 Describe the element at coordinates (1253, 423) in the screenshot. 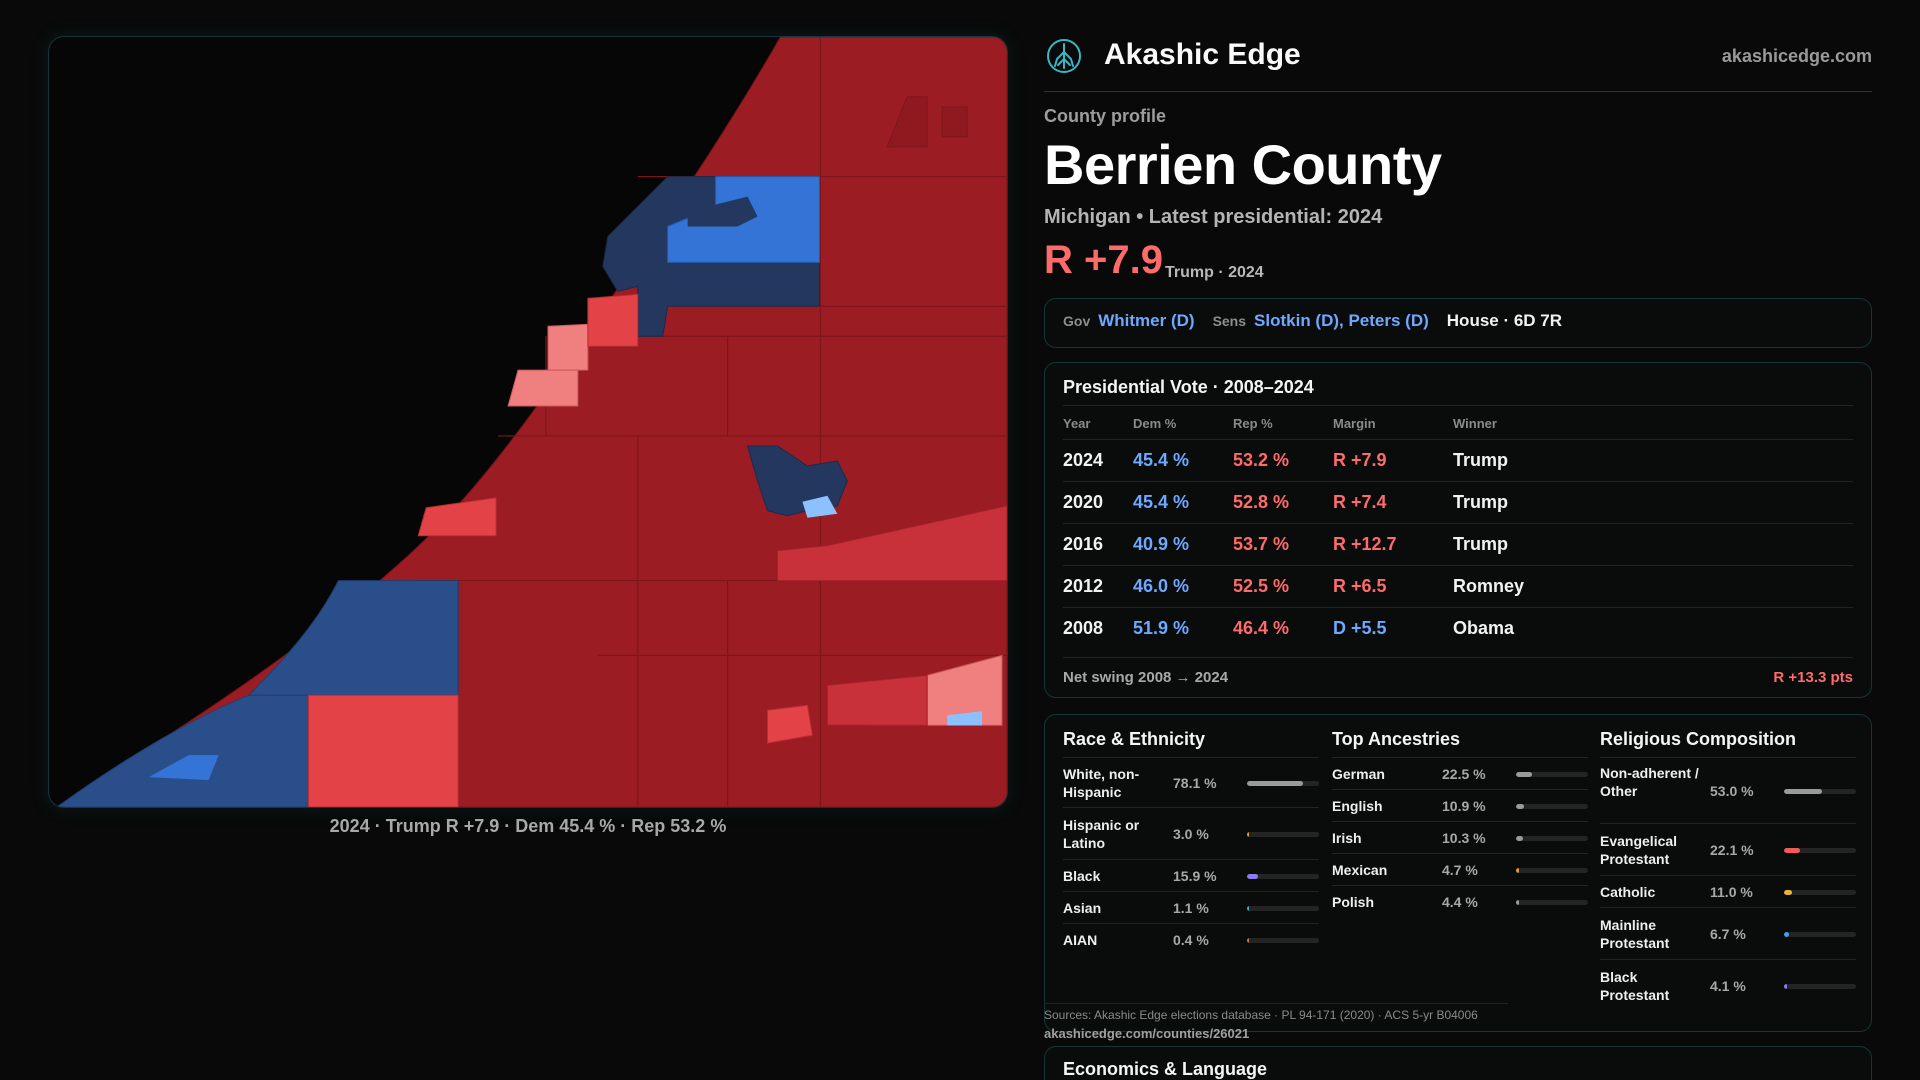

I see `col-rep: Rep %` at that location.